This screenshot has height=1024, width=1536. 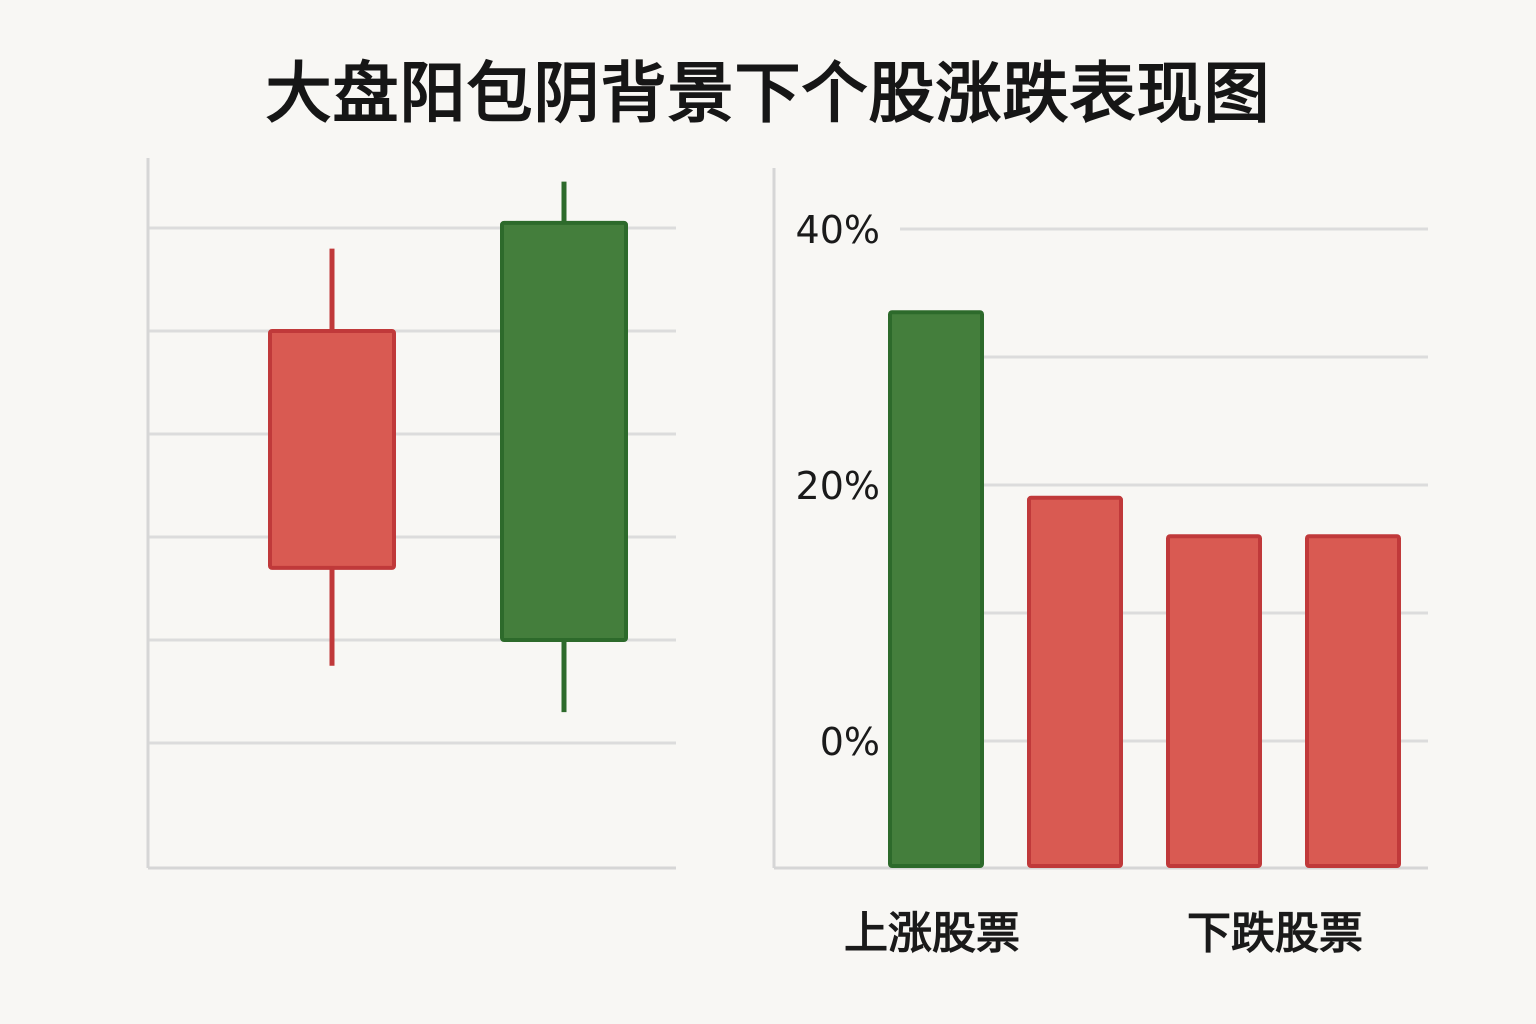 I want to click on y-tick-label: 40%, so click(x=838, y=230).